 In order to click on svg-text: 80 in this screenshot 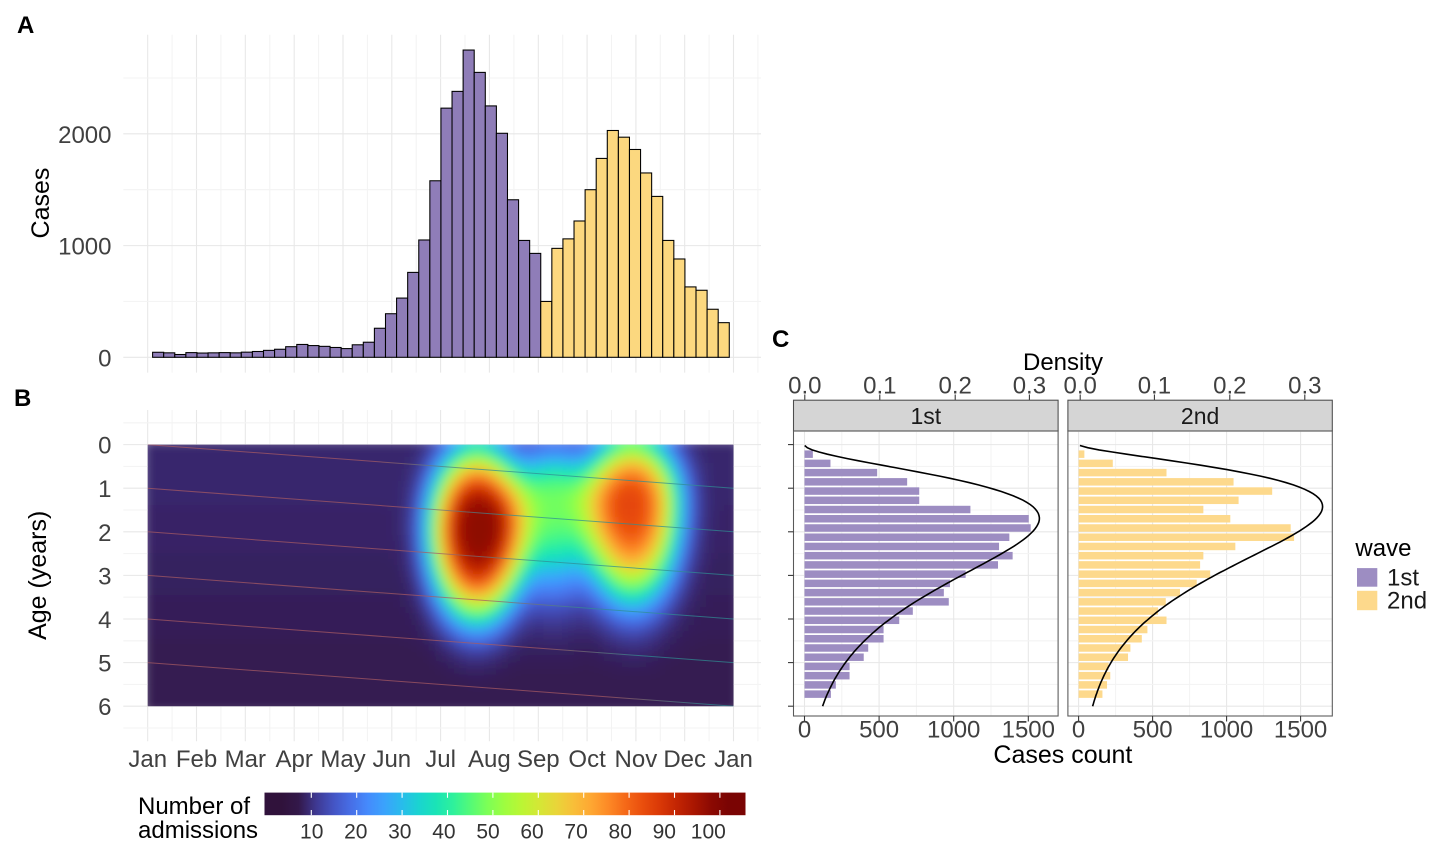, I will do `click(620, 832)`.